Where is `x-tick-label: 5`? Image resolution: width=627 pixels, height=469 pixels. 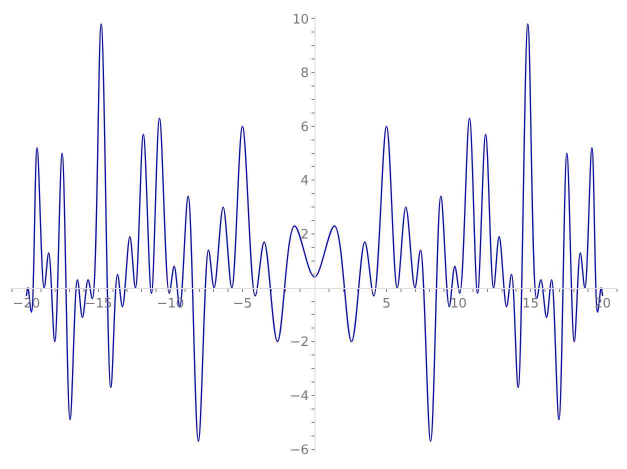 x-tick-label: 5 is located at coordinates (386, 304).